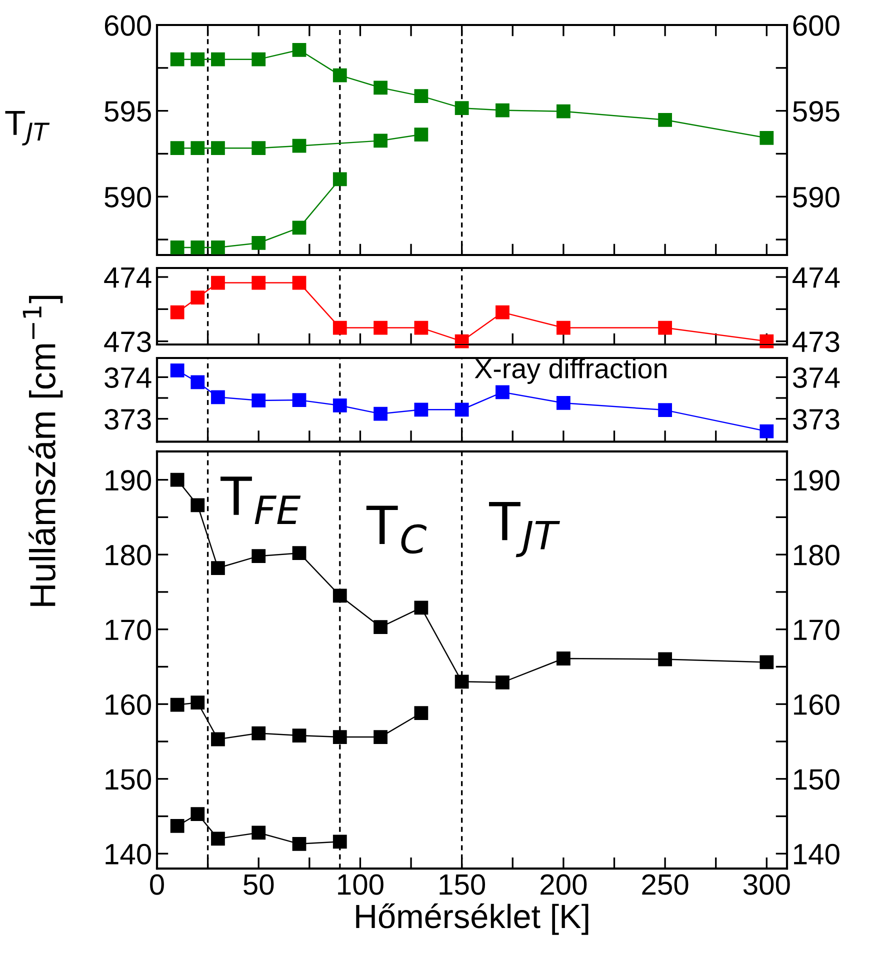 This screenshot has height=972, width=895. Describe the element at coordinates (27, 128) in the screenshot. I see `text: T$_{JT}$` at that location.